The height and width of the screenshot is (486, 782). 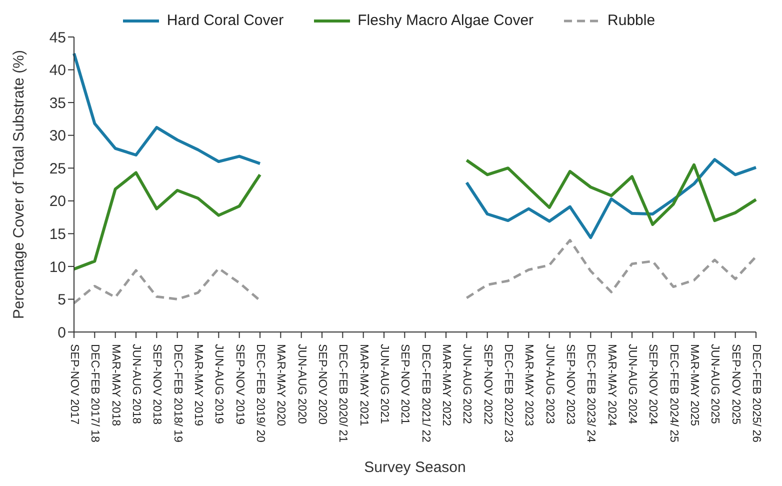 I want to click on x-tick-label: DEC-FEB 2024/ 25, so click(x=673, y=393).